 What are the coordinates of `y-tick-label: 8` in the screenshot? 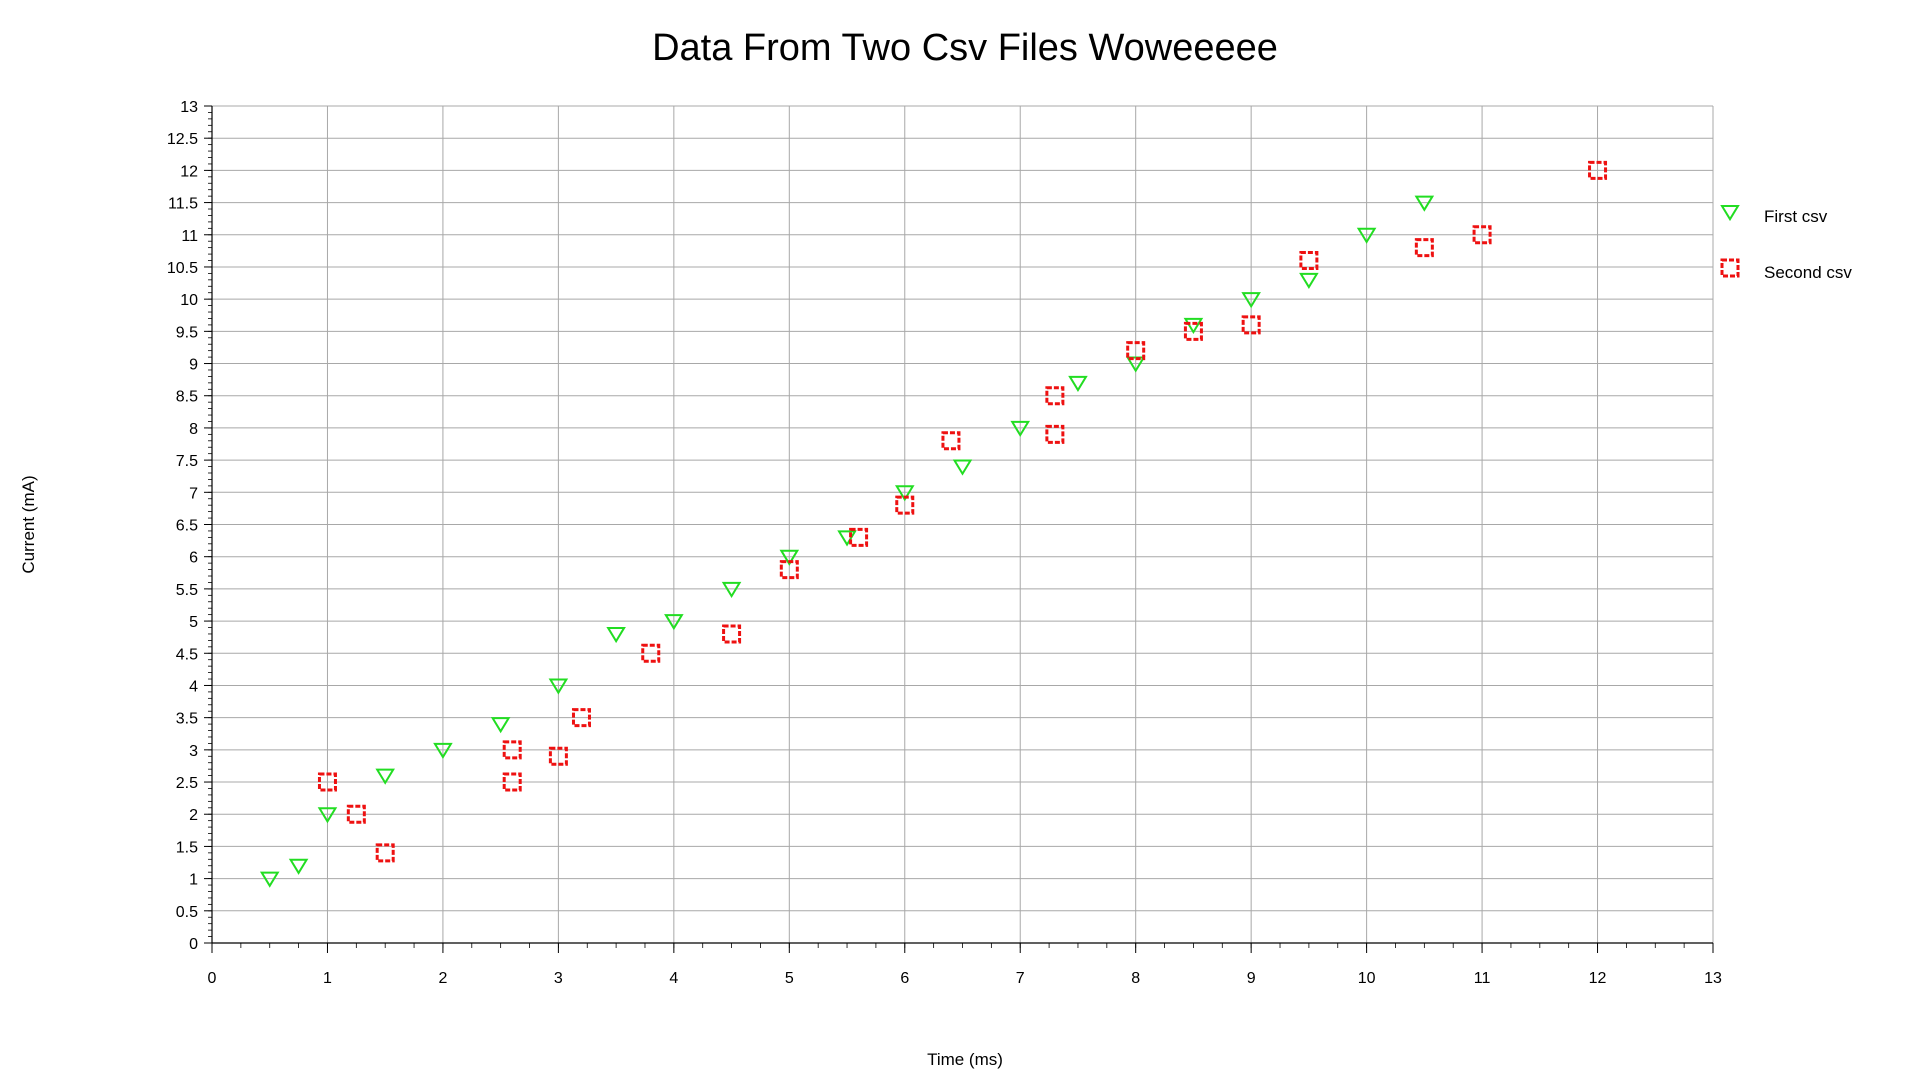 It's located at (193, 429).